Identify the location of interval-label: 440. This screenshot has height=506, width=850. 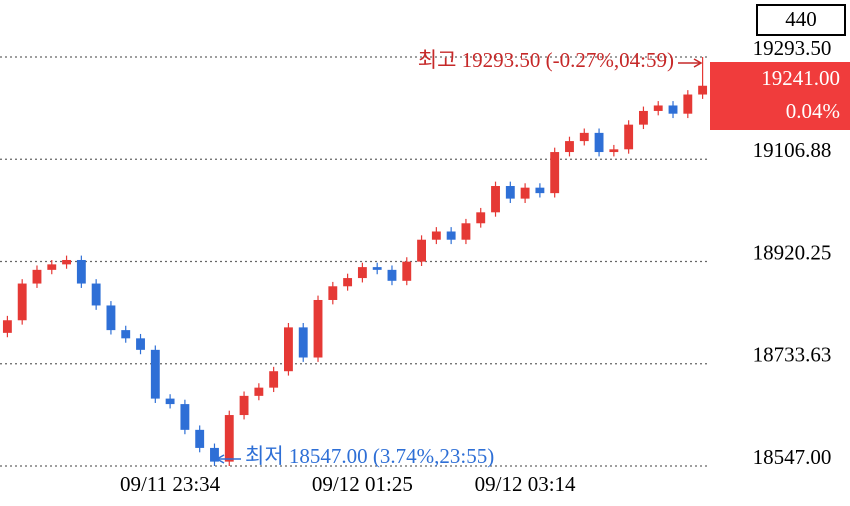
(801, 19).